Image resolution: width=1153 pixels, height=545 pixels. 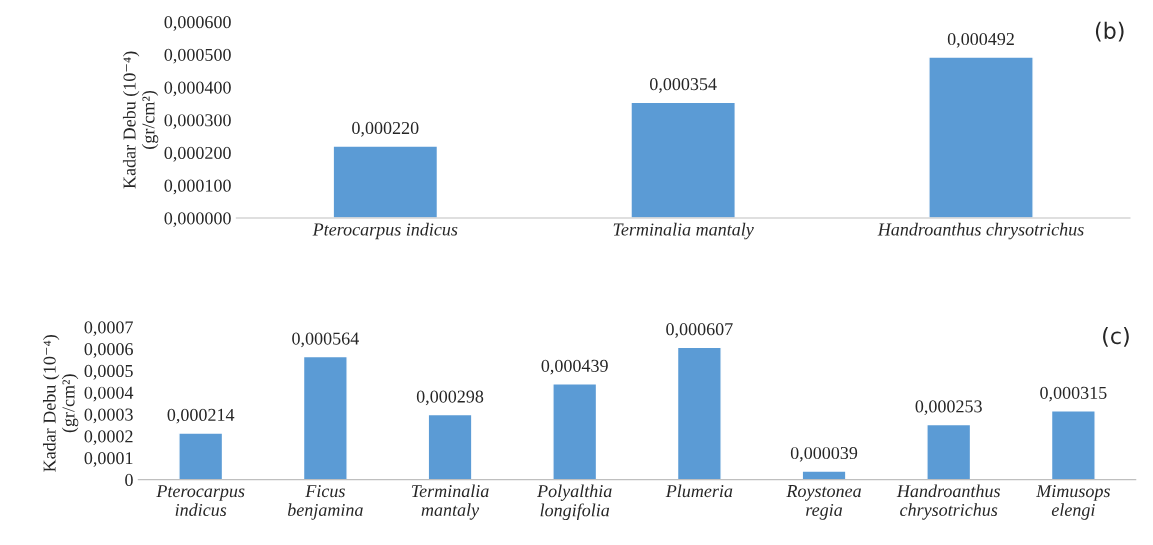 What do you see at coordinates (129, 480) in the screenshot?
I see `y-tick-label: 0` at bounding box center [129, 480].